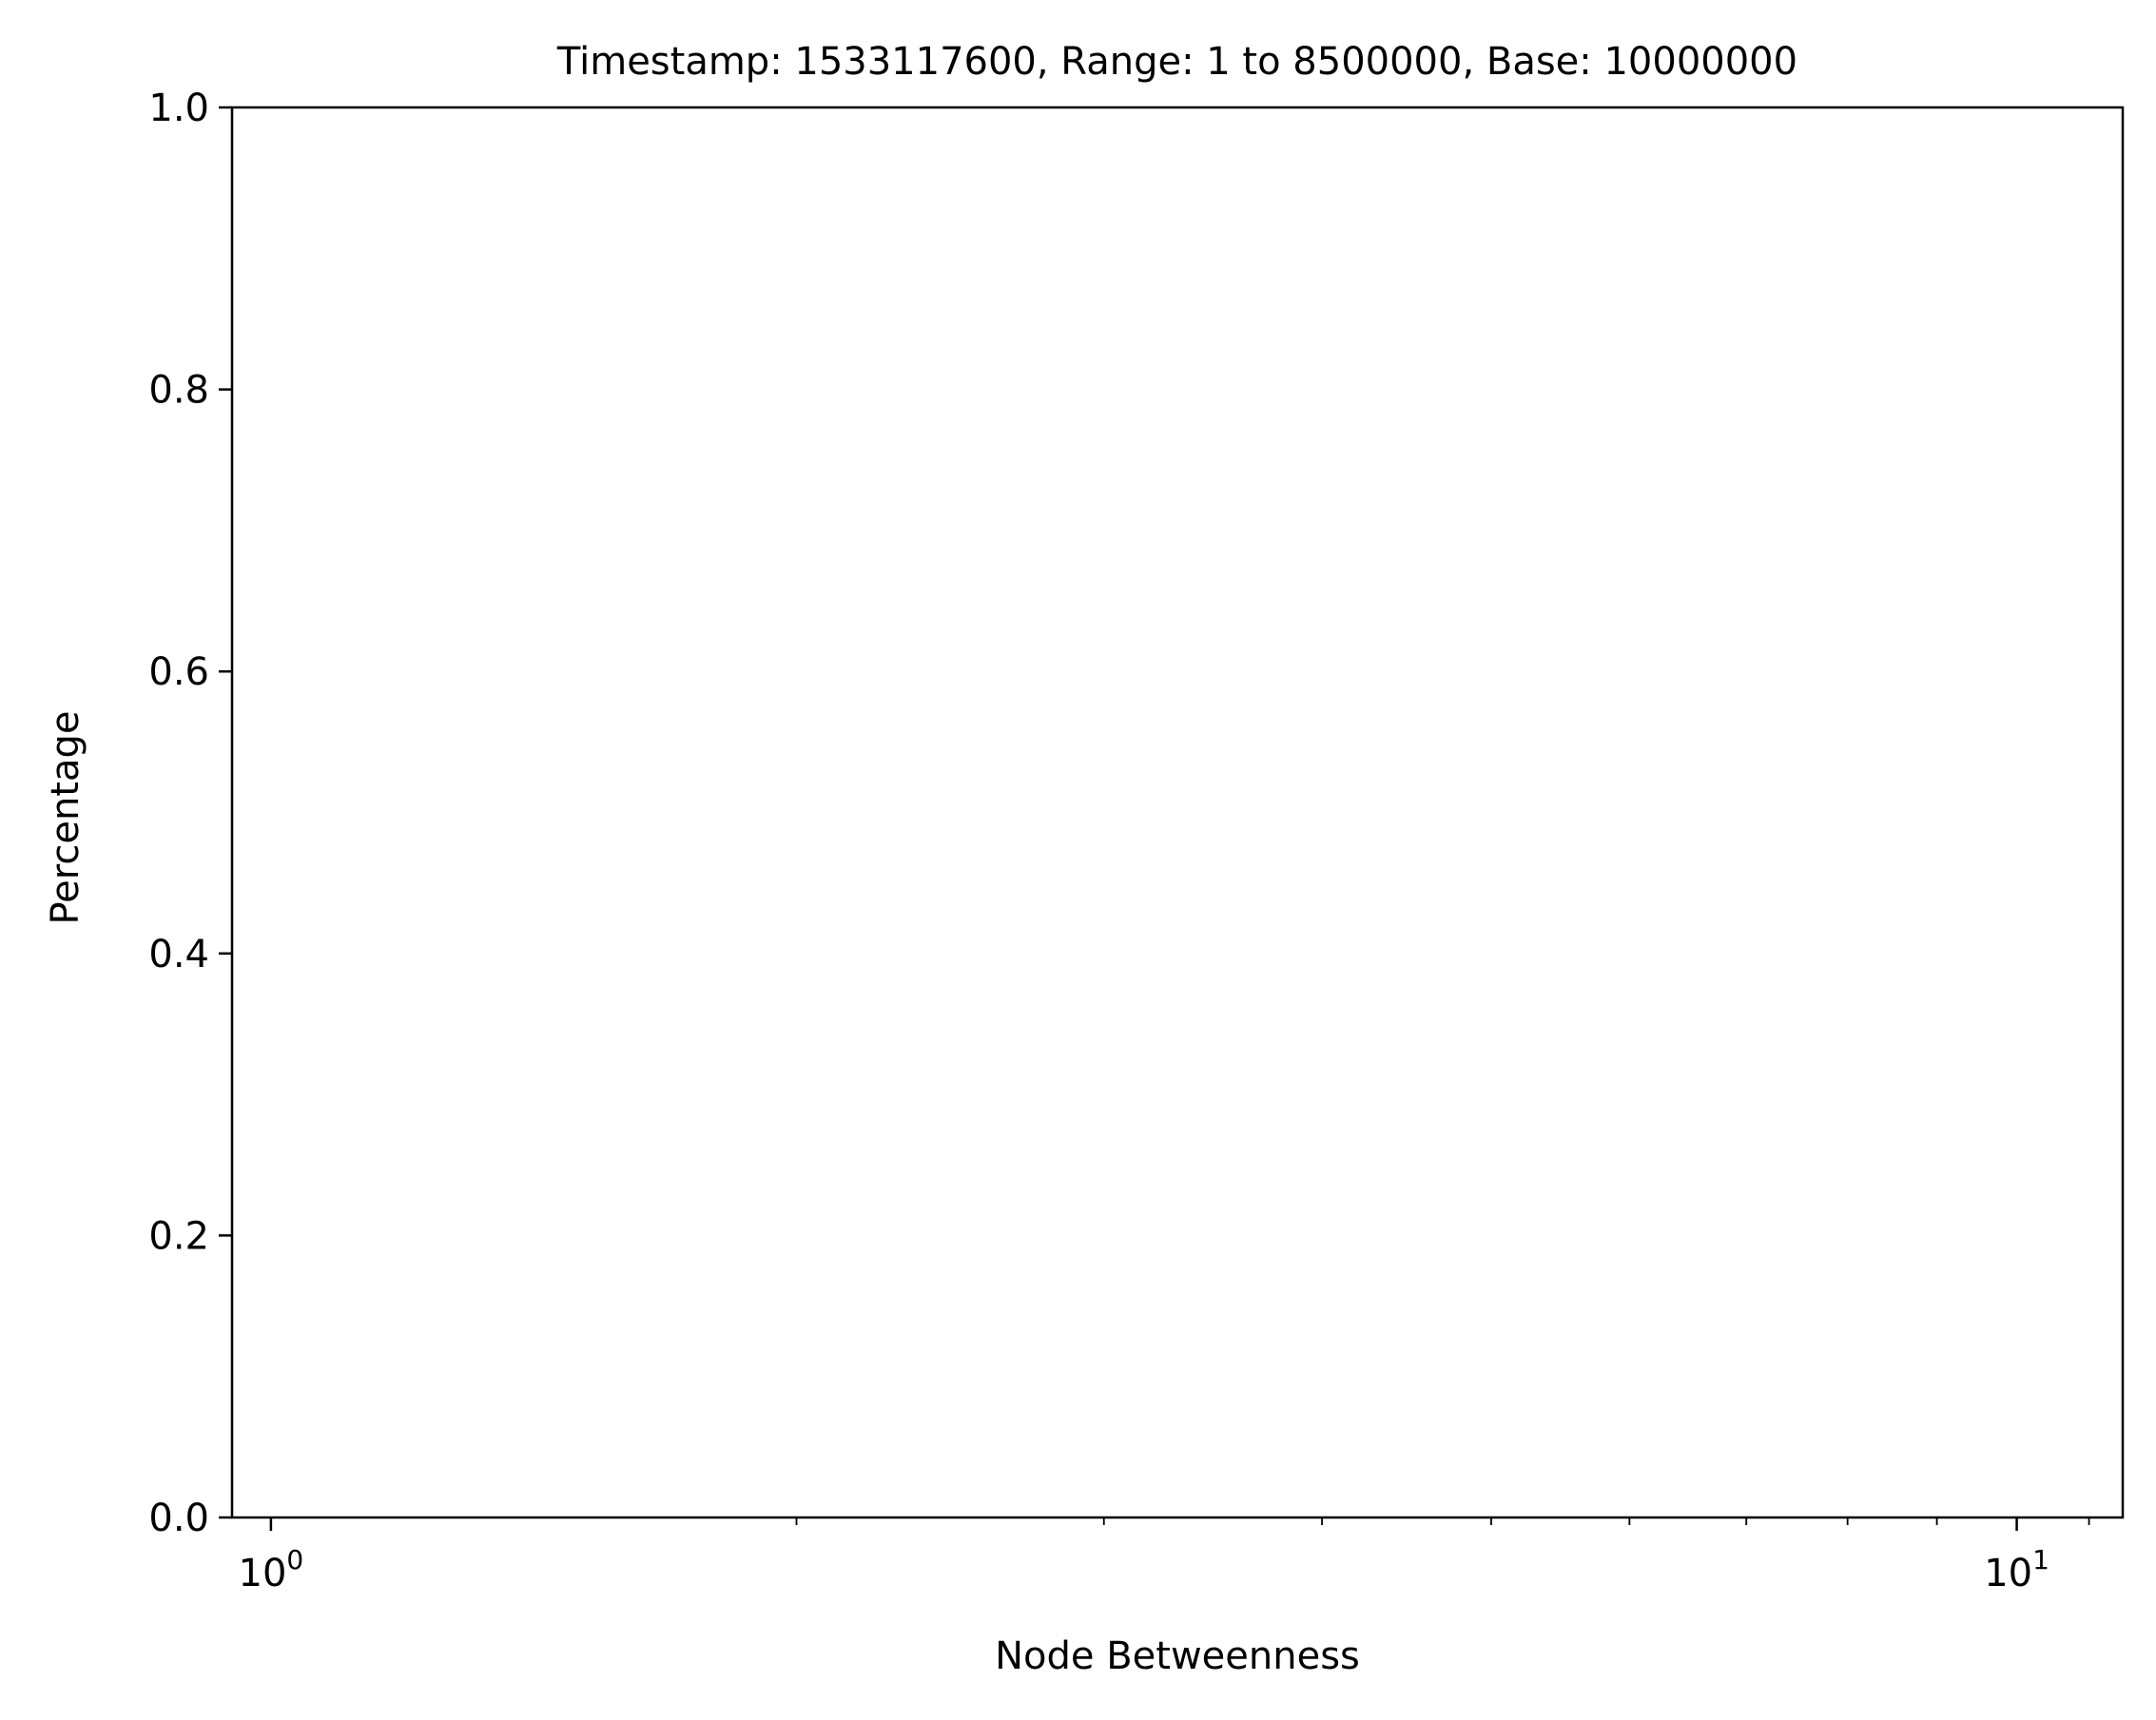 This screenshot has width=2156, height=1720. Describe the element at coordinates (294, 1559) in the screenshot. I see `x-tick-label-exponent: 0` at that location.